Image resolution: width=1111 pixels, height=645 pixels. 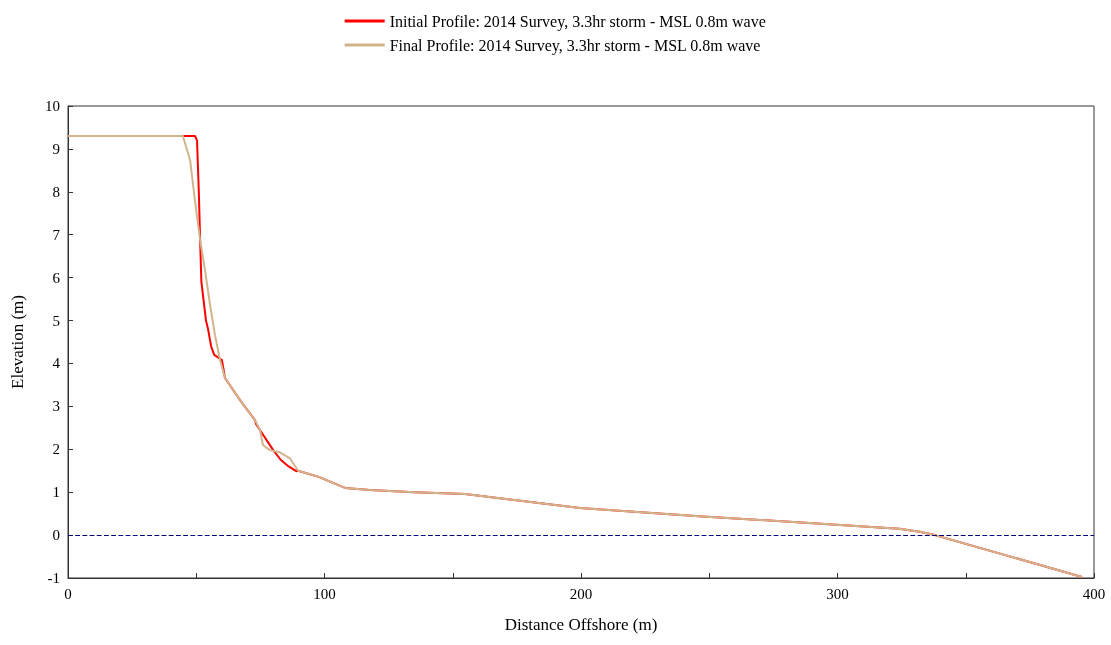 I want to click on y-tick-label: 8, so click(x=56, y=191).